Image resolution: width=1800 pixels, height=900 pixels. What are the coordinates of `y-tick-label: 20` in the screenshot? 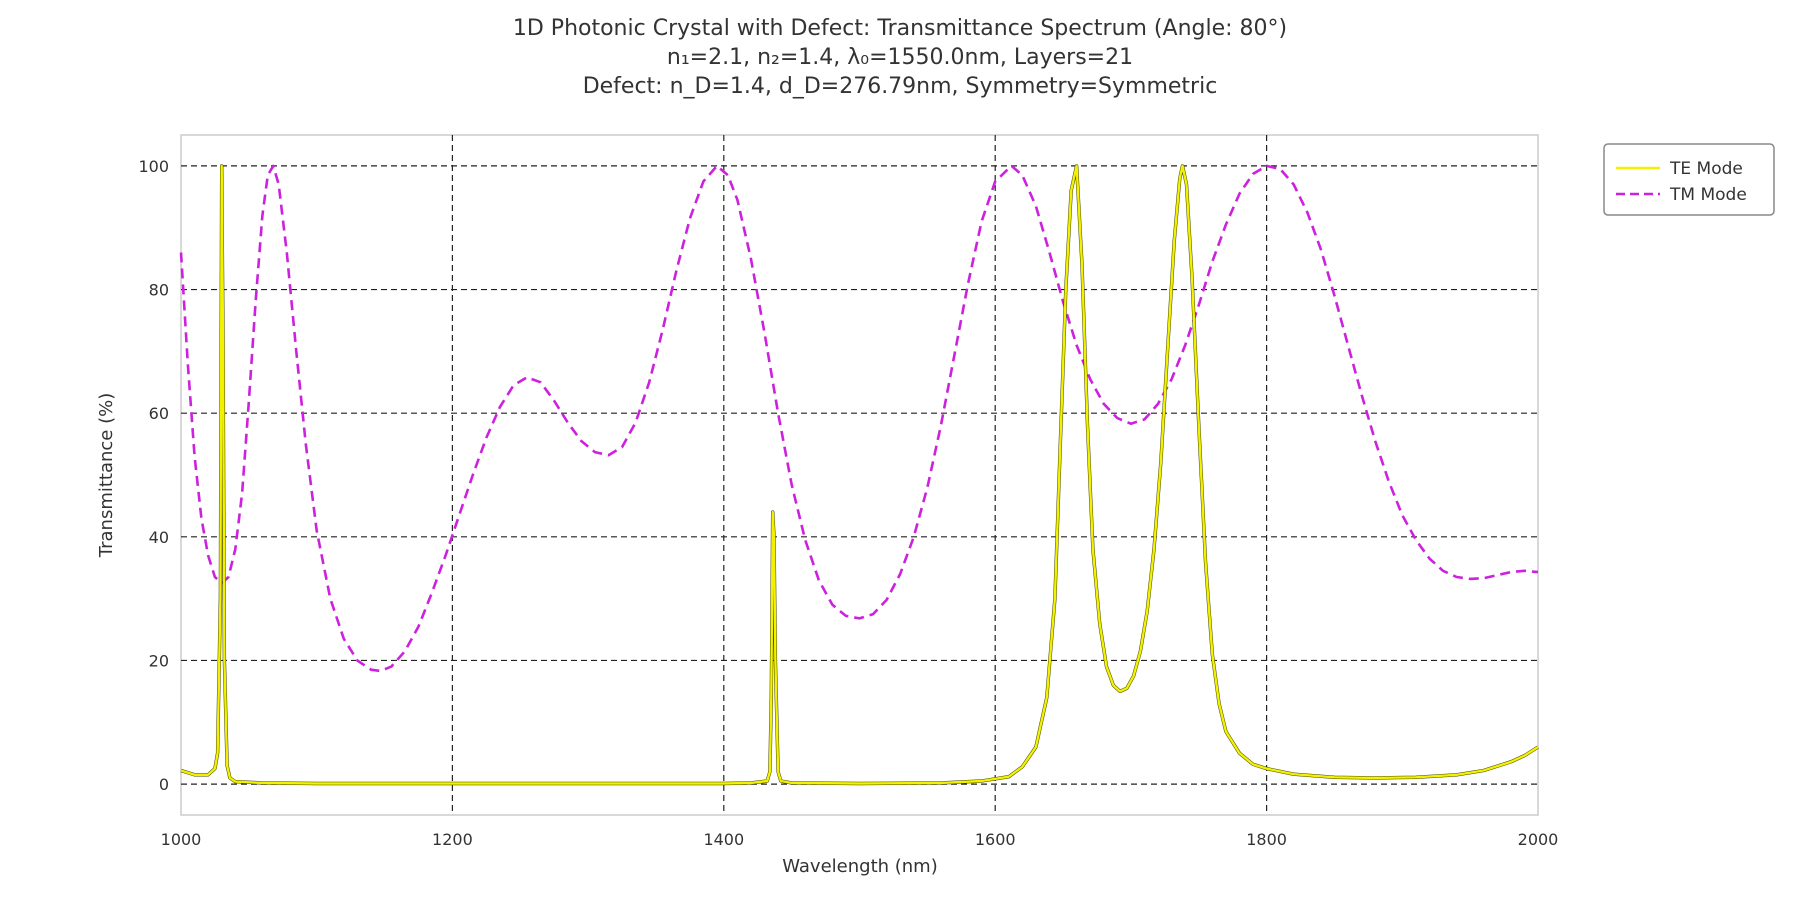 It's located at (159, 660).